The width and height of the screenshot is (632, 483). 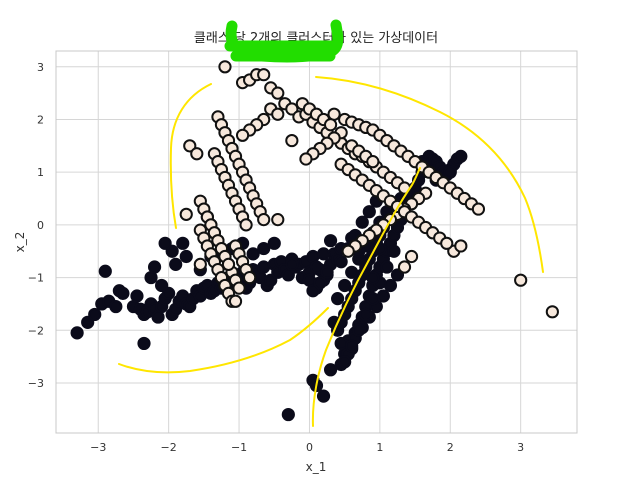 What do you see at coordinates (520, 447) in the screenshot?
I see `x-tick-label: 3` at bounding box center [520, 447].